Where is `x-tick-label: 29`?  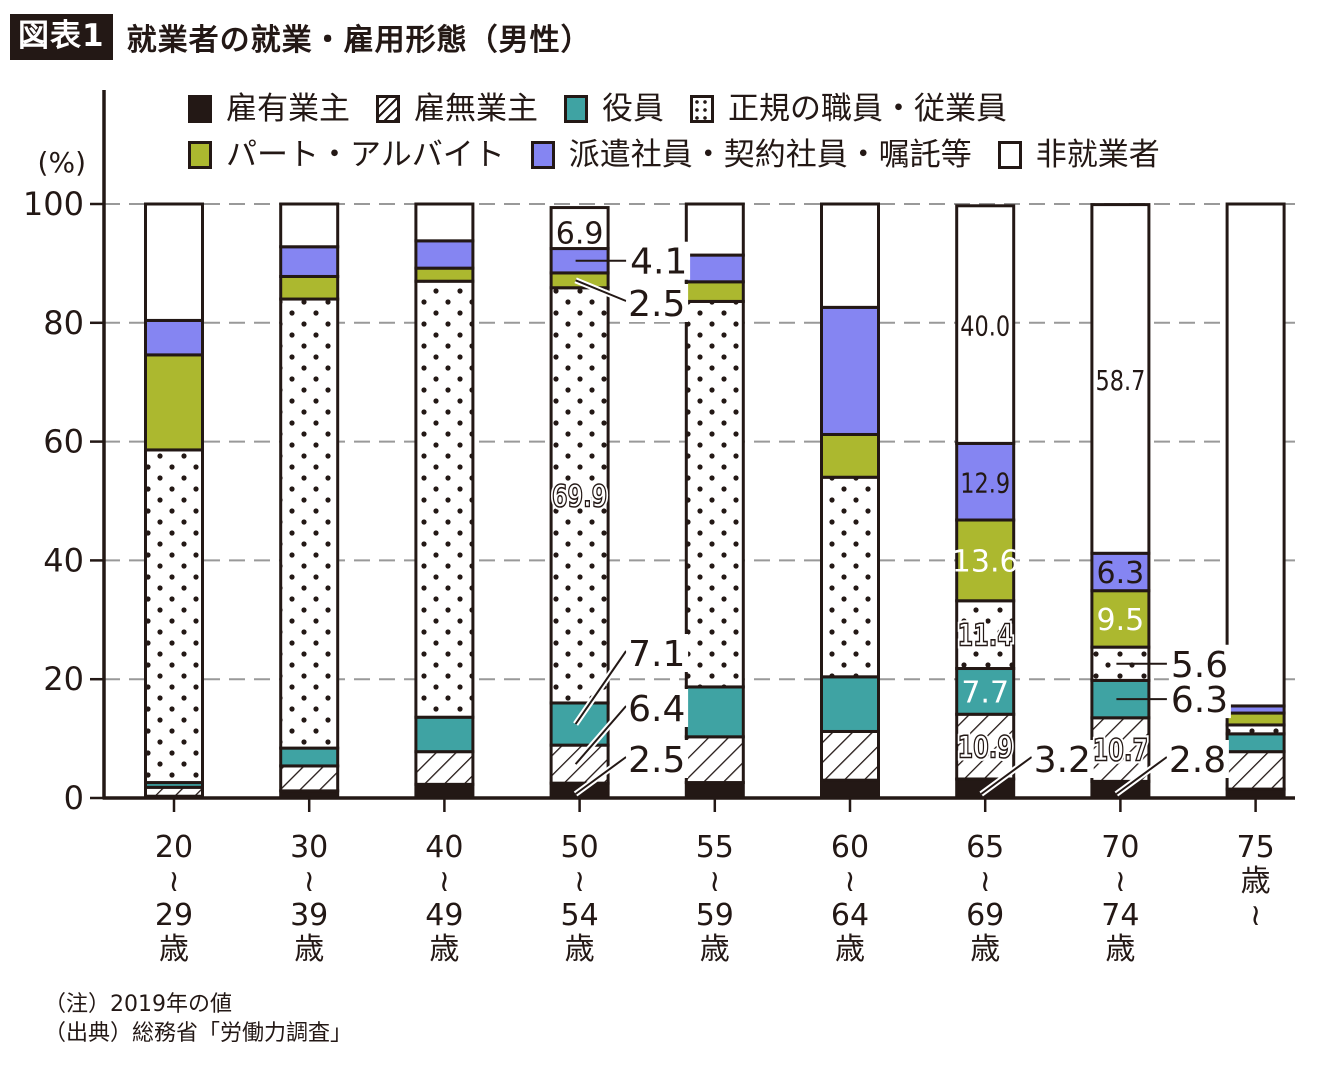
x-tick-label: 29 is located at coordinates (174, 915).